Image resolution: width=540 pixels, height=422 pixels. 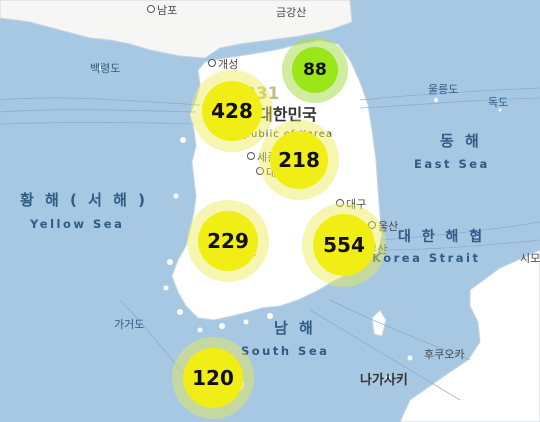 What do you see at coordinates (426, 258) in the screenshot?
I see `strait-label-korea-en: Korea Strait` at bounding box center [426, 258].